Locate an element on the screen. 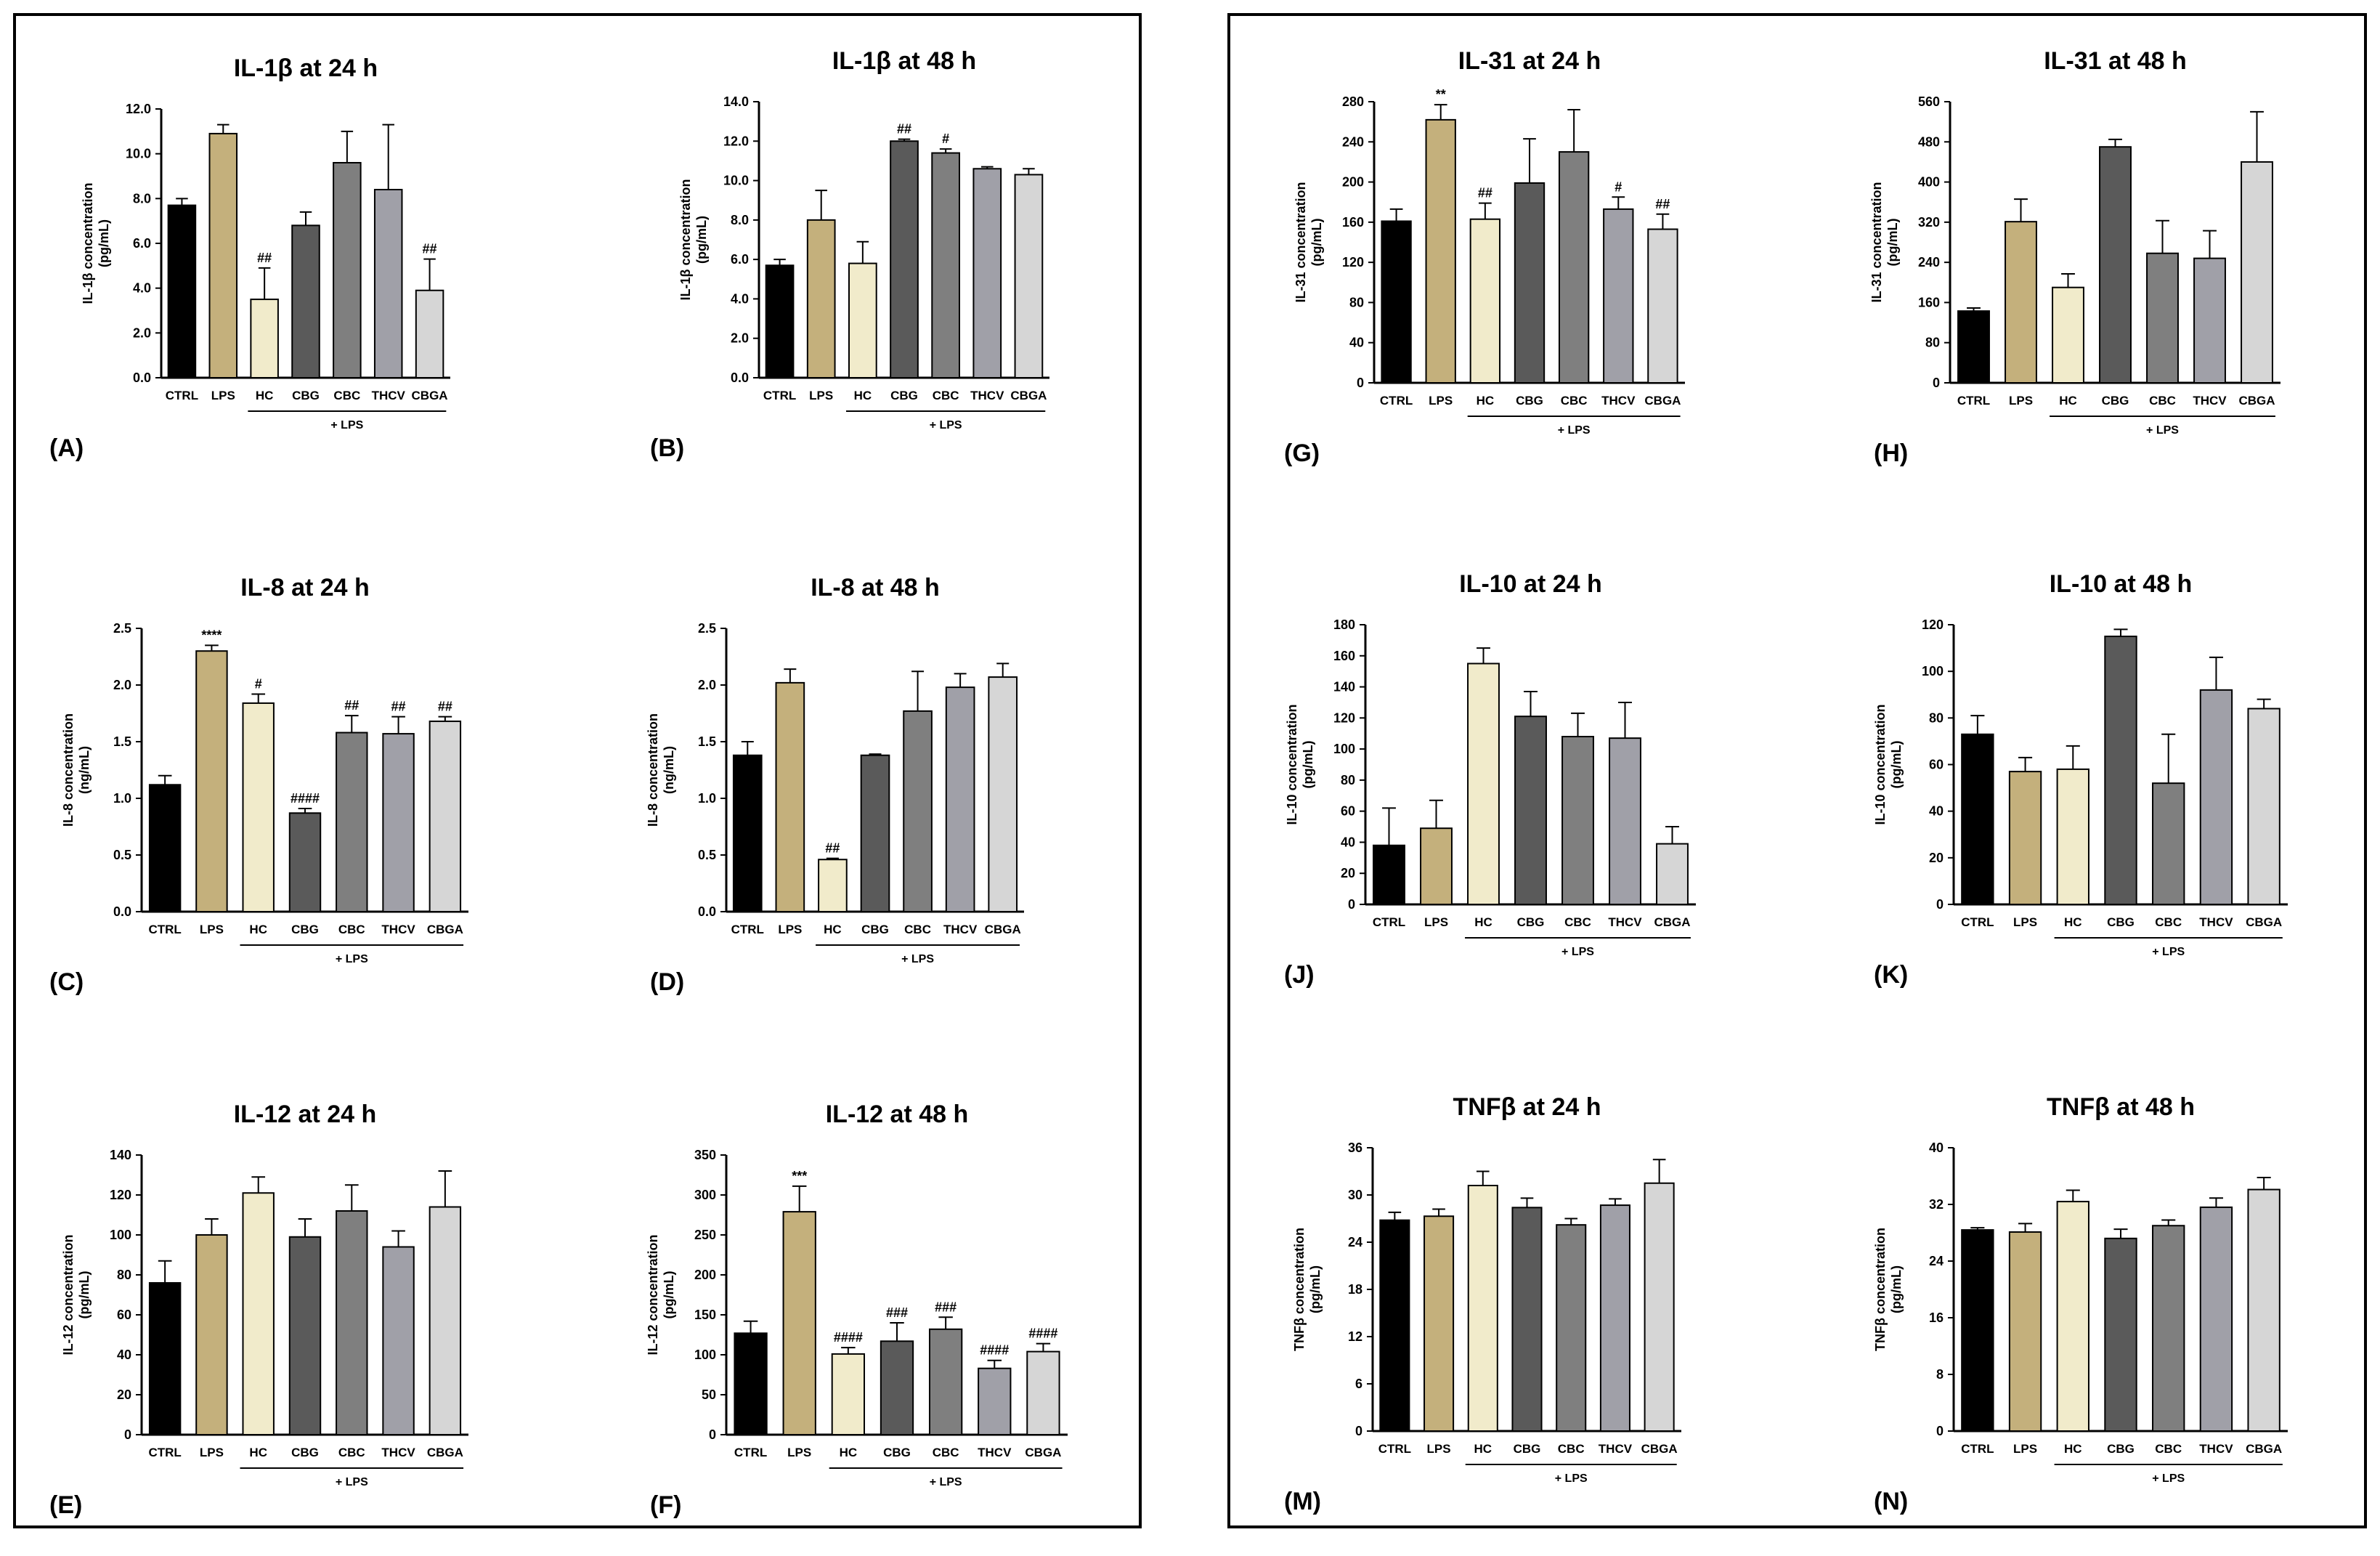 The image size is (2380, 1556). y-axis-label-line1: IL-10 concentration is located at coordinates (1292, 764).